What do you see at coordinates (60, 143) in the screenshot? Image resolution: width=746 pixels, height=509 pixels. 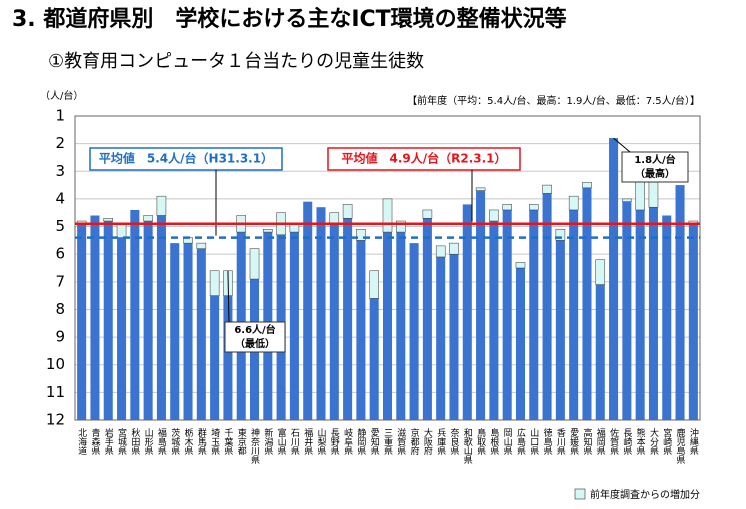 I see `y-tick-label: 2` at bounding box center [60, 143].